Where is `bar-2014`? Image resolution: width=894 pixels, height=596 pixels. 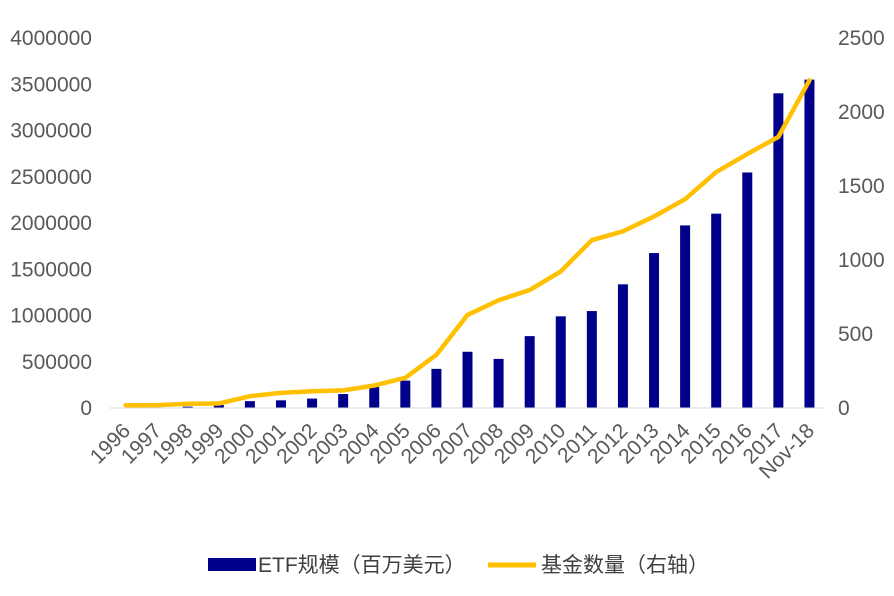
bar-2014 is located at coordinates (685, 316).